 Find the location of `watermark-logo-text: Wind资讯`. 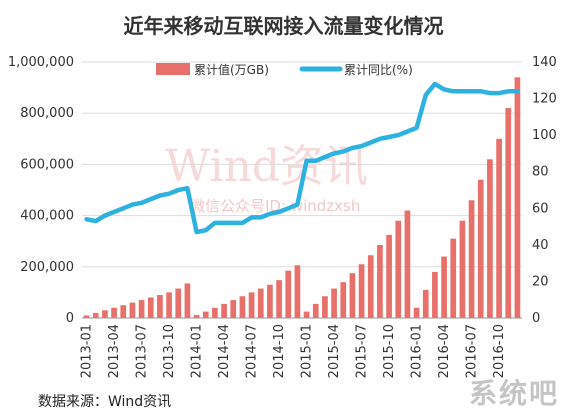

watermark-logo-text: Wind资讯 is located at coordinates (267, 166).